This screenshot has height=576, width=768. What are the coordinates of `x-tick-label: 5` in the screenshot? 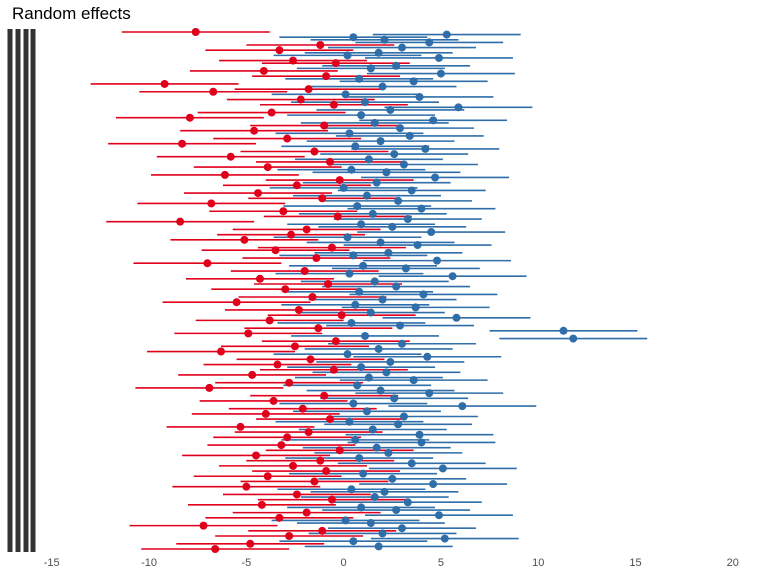 It's located at (441, 563).